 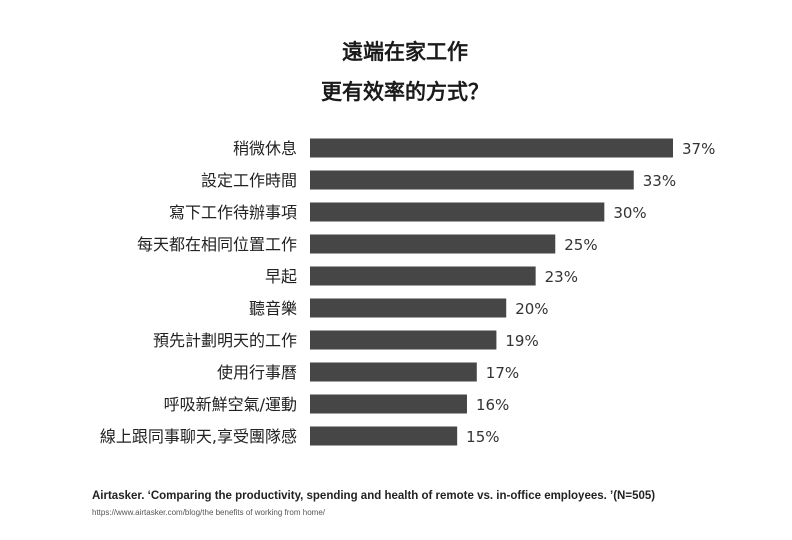 I want to click on category-label: 寫下工作待辦事項, so click(x=233, y=212).